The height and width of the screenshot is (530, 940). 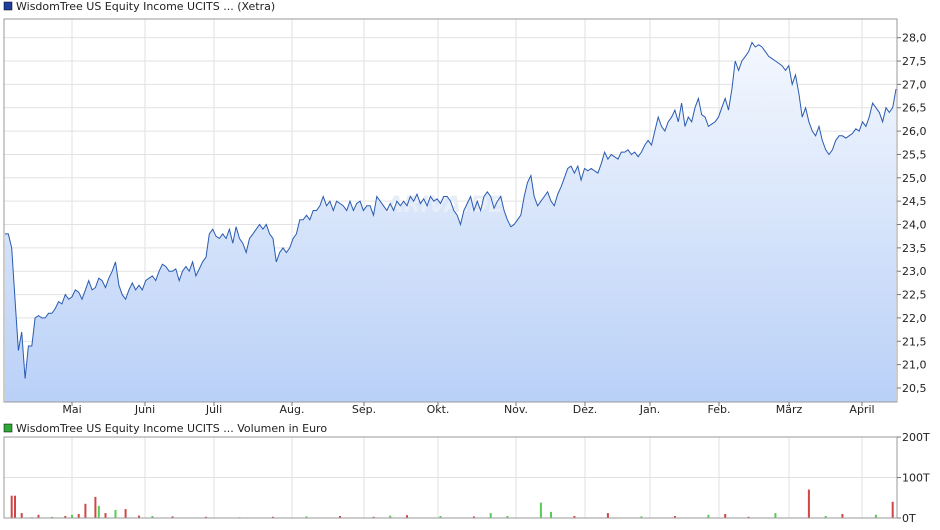 I want to click on price-x-tick-label: Nov., so click(x=516, y=409).